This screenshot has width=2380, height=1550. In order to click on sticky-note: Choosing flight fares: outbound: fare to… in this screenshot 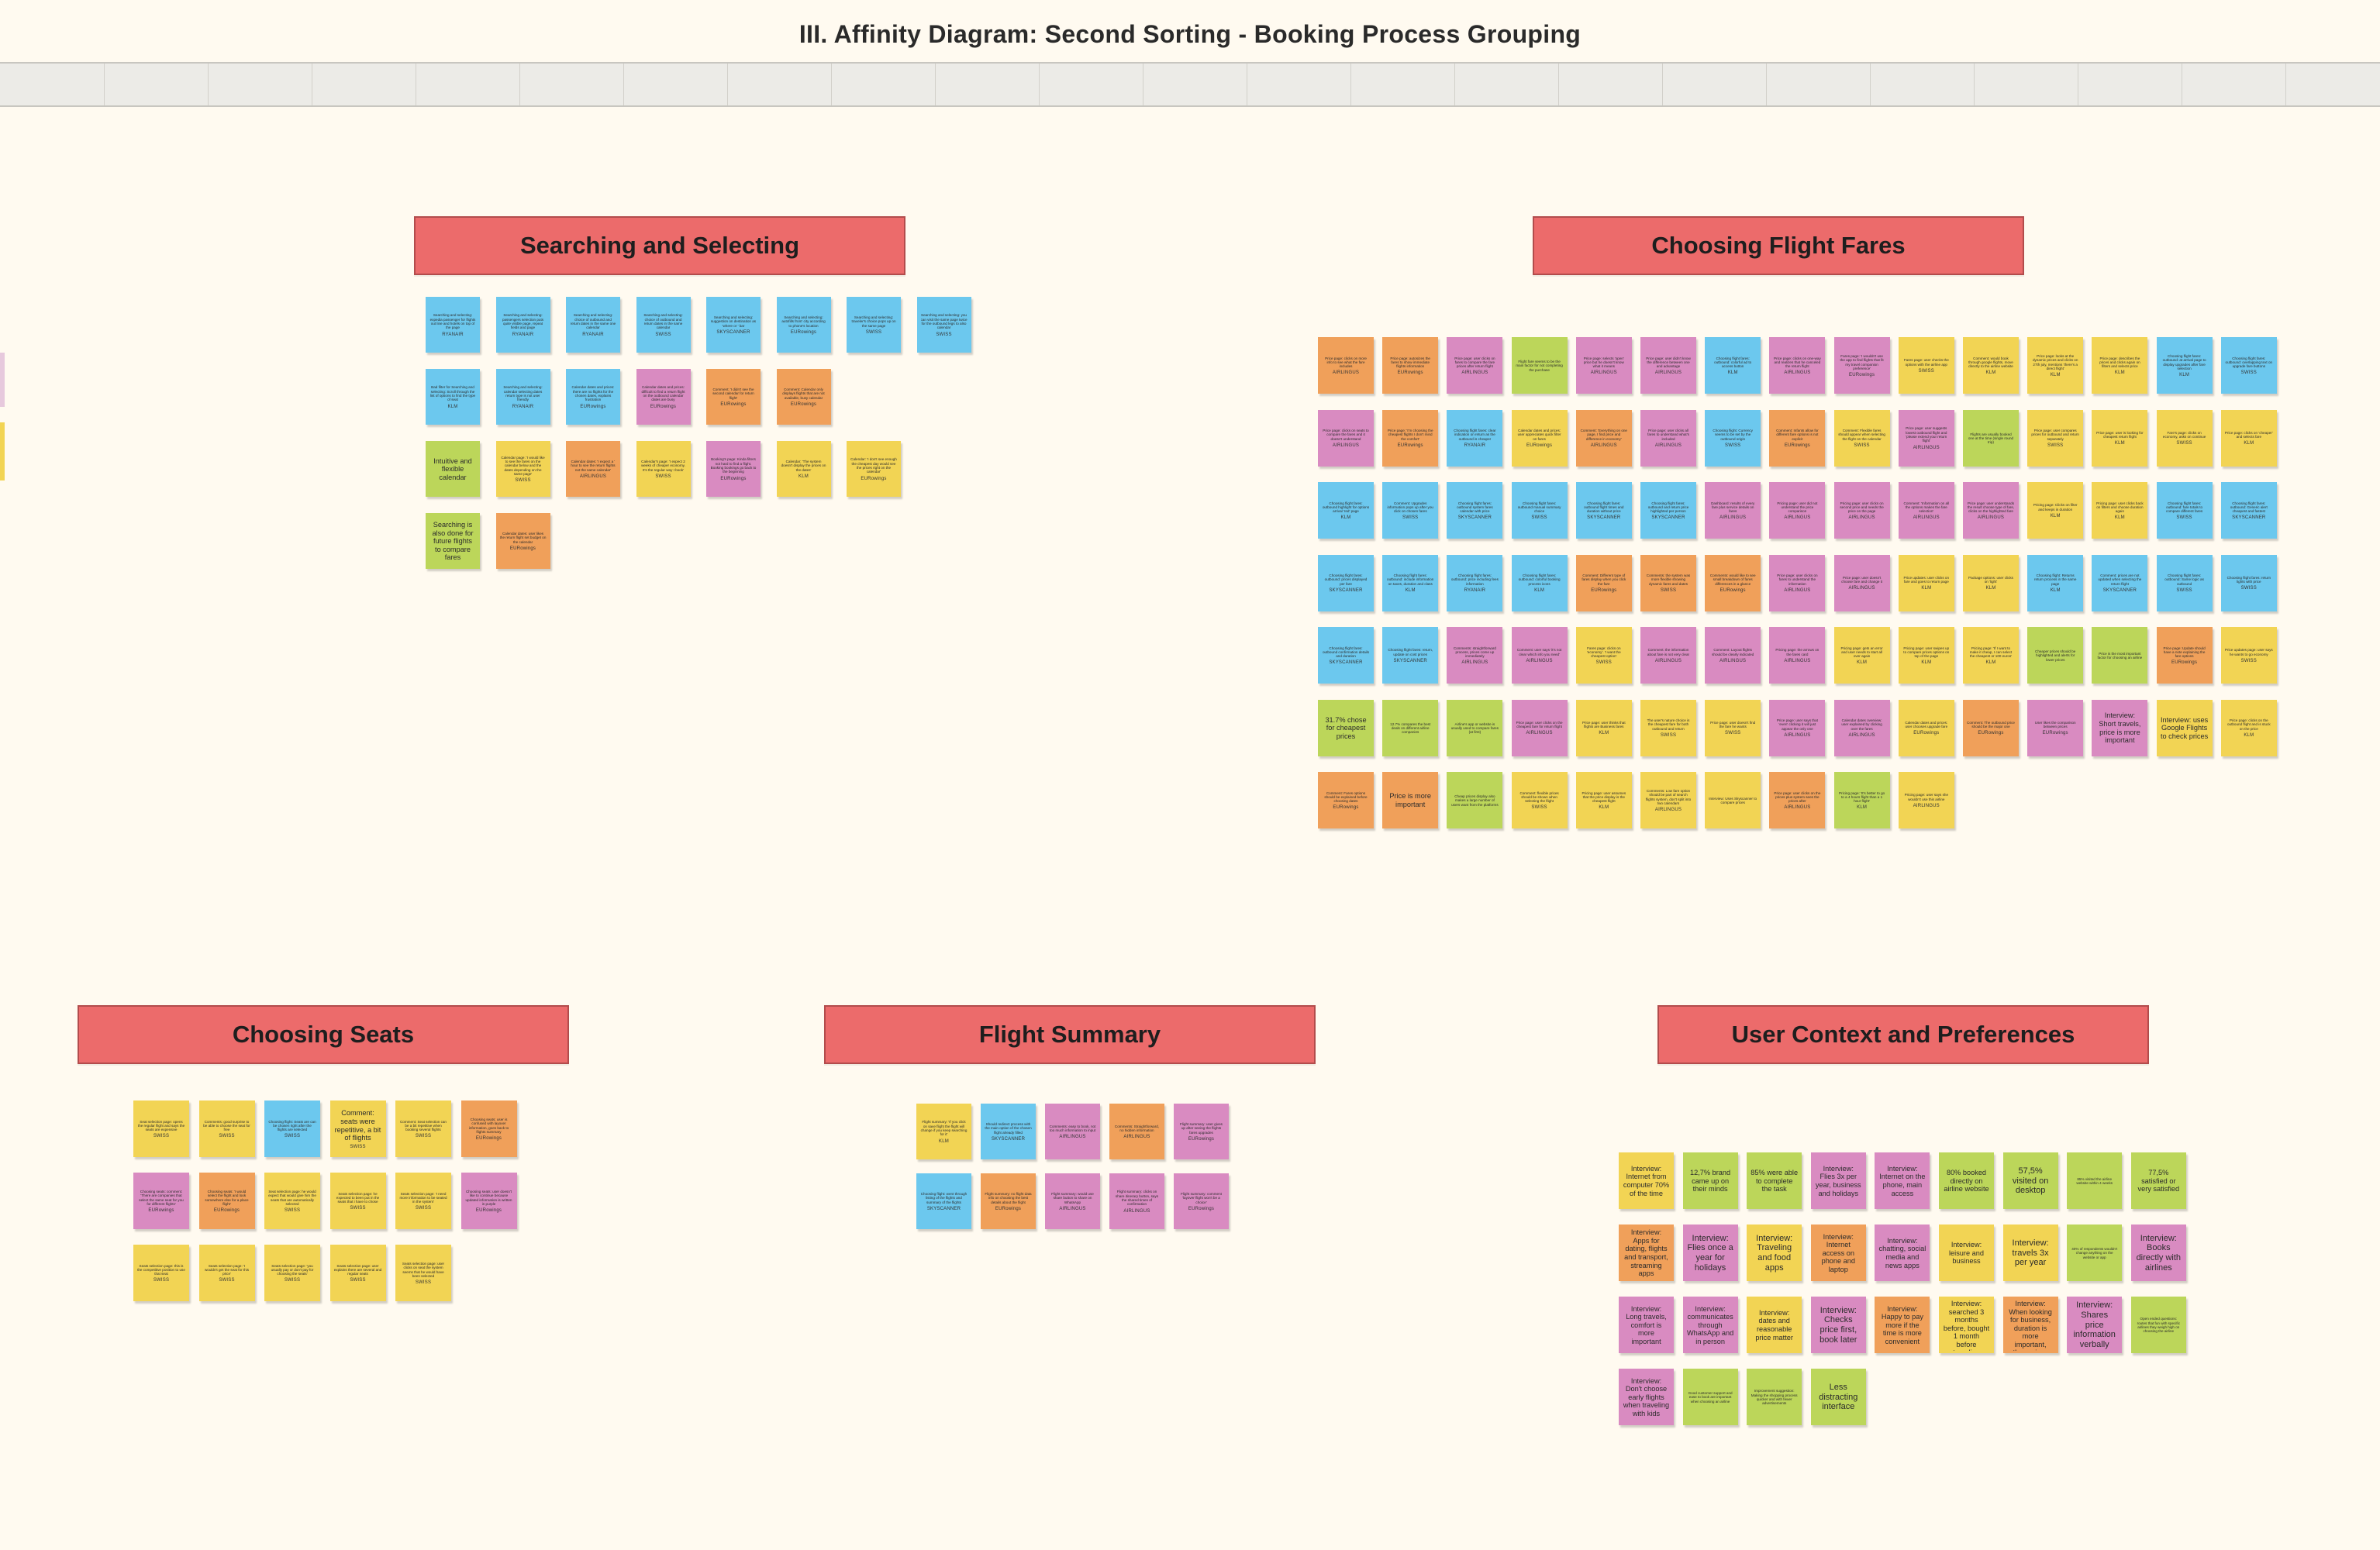, I will do `click(2185, 511)`.